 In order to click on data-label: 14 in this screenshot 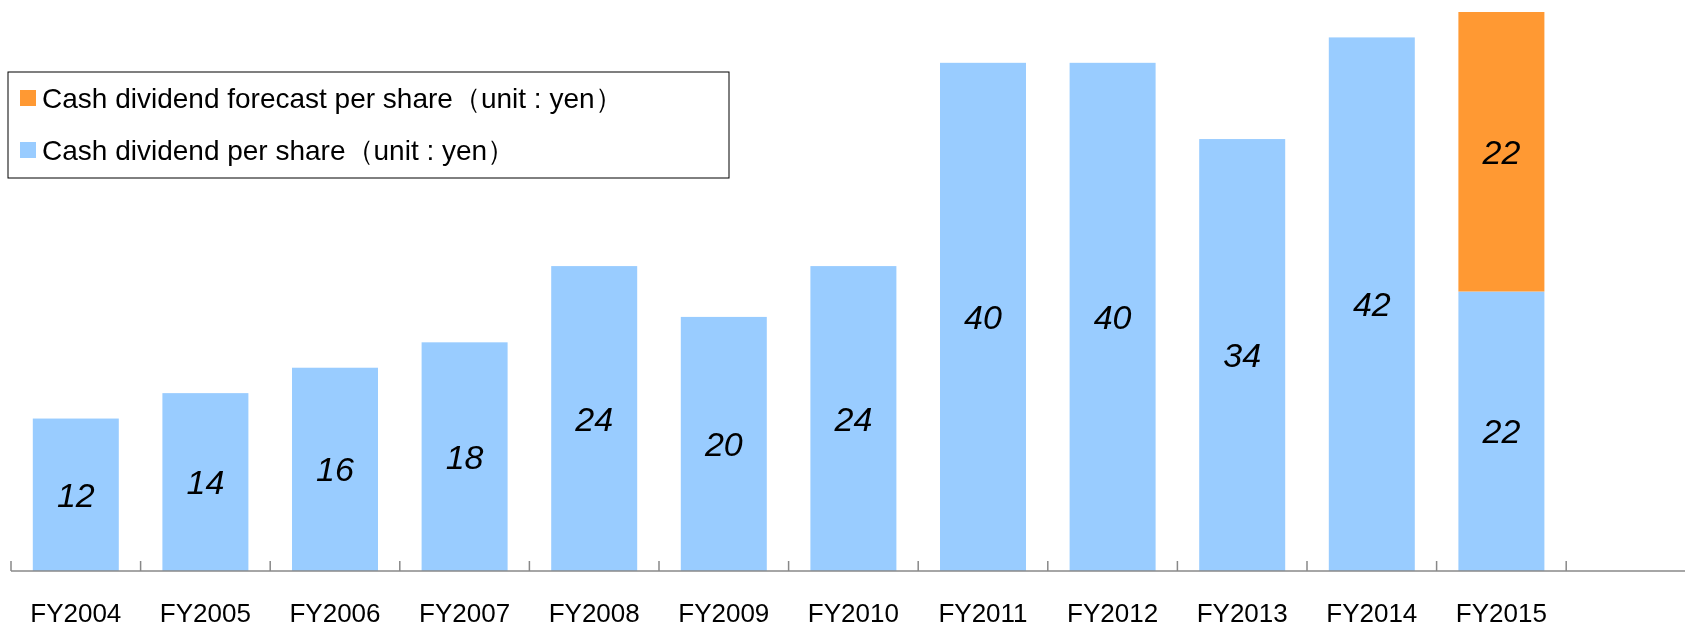, I will do `click(205, 482)`.